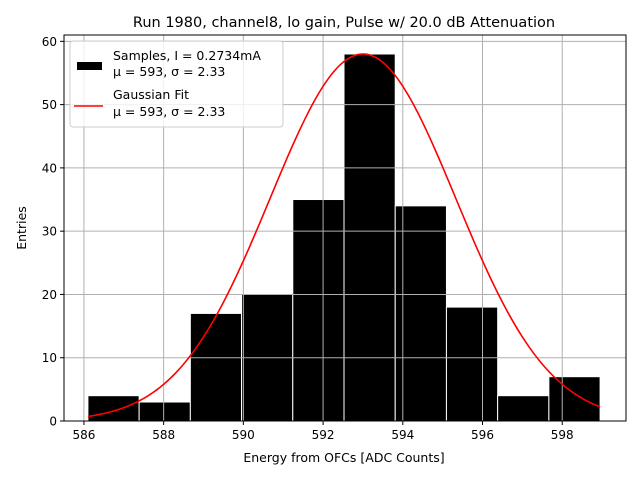 Image resolution: width=640 pixels, height=484 pixels. I want to click on legend-samples-sublabel: μ = 593, σ = 2.33, so click(169, 71).